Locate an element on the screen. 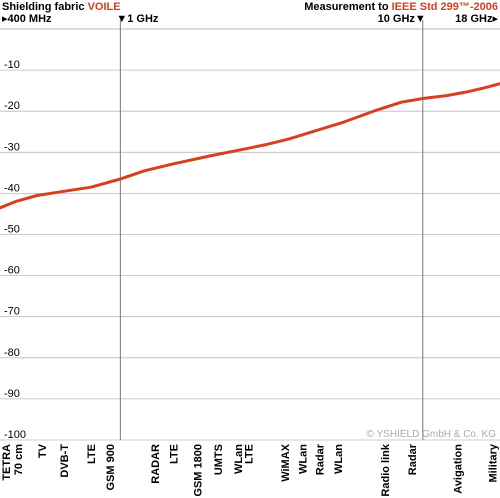 This screenshot has width=500, height=498. band-label: TETRA70 cm is located at coordinates (13, 462).